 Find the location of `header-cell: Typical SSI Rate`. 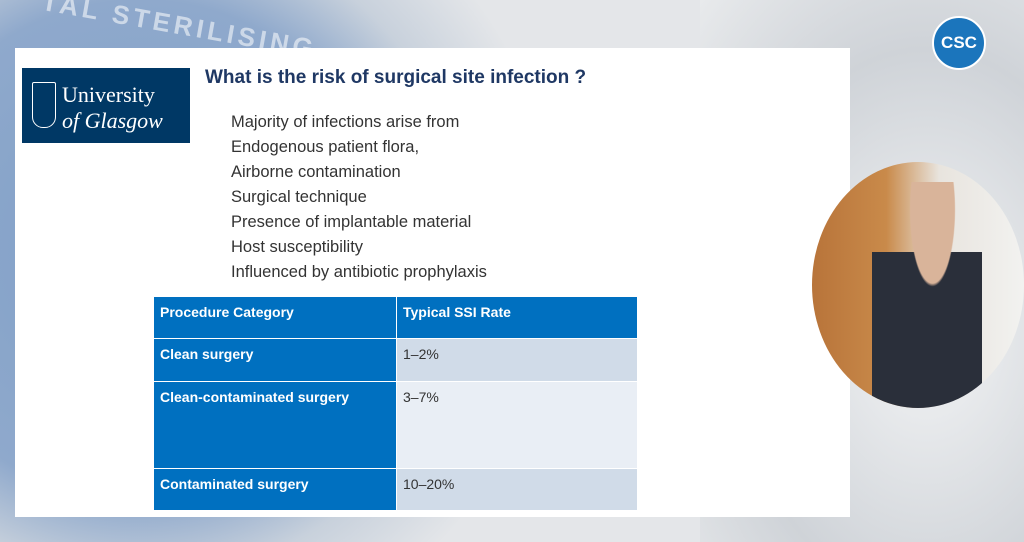

header-cell: Typical SSI Rate is located at coordinates (517, 317).